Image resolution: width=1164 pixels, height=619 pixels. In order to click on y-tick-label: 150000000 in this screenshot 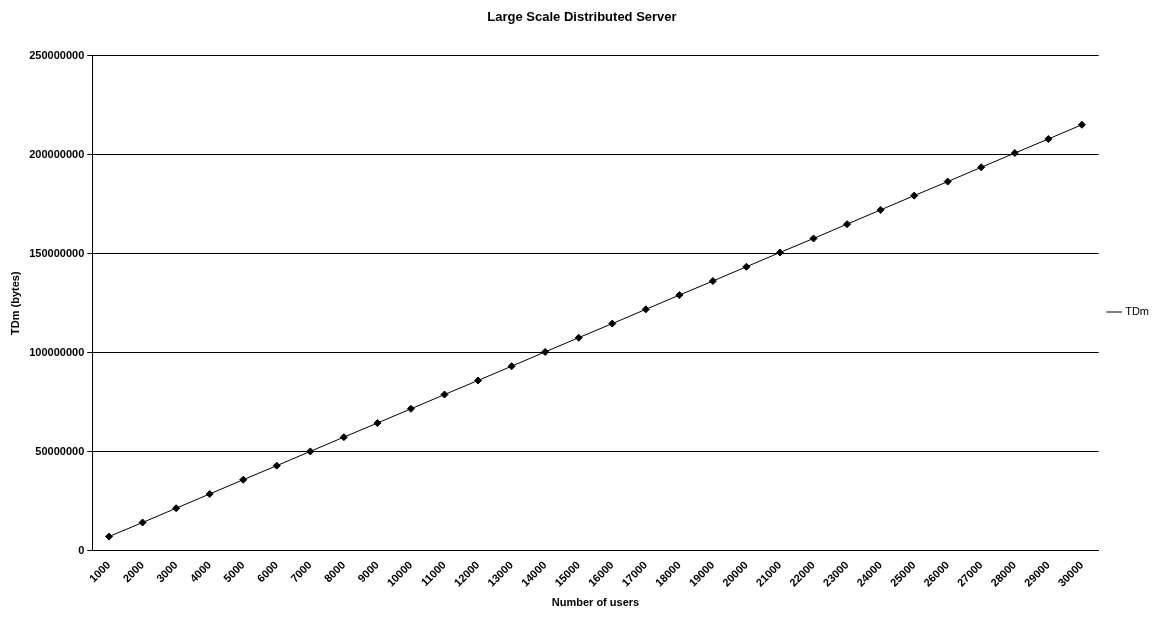, I will do `click(57, 252)`.